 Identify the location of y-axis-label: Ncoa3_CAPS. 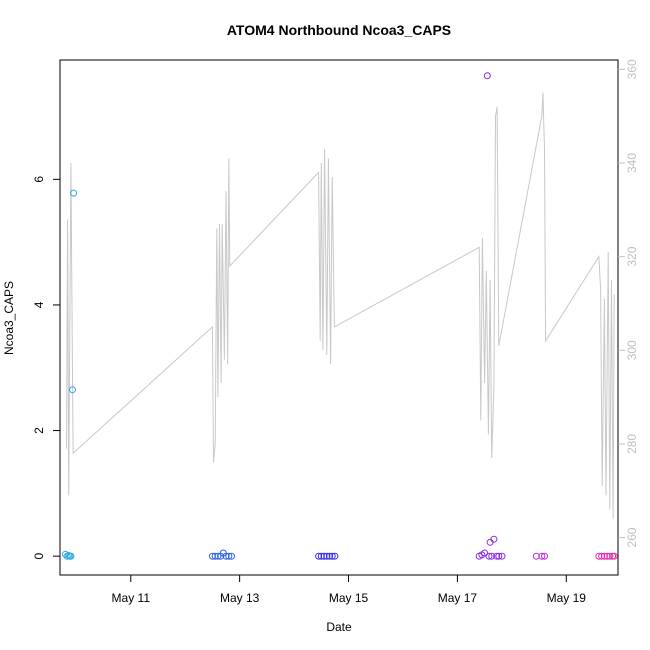
(9, 318).